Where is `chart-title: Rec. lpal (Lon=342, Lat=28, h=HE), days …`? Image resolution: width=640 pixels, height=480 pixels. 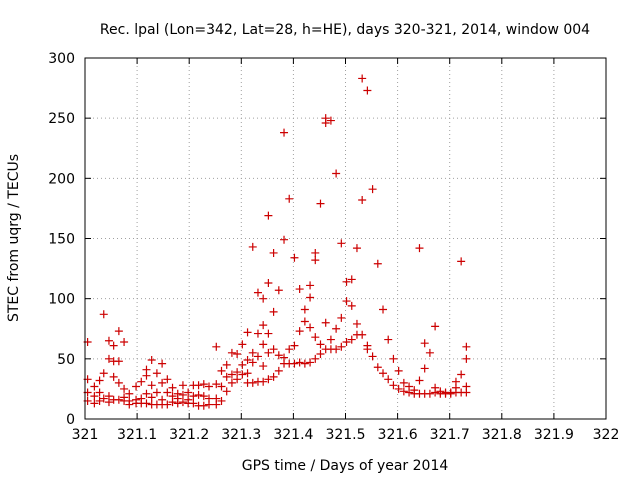
chart-title: Rec. lpal (Lon=342, Lat=28, h=HE), days … is located at coordinates (345, 30).